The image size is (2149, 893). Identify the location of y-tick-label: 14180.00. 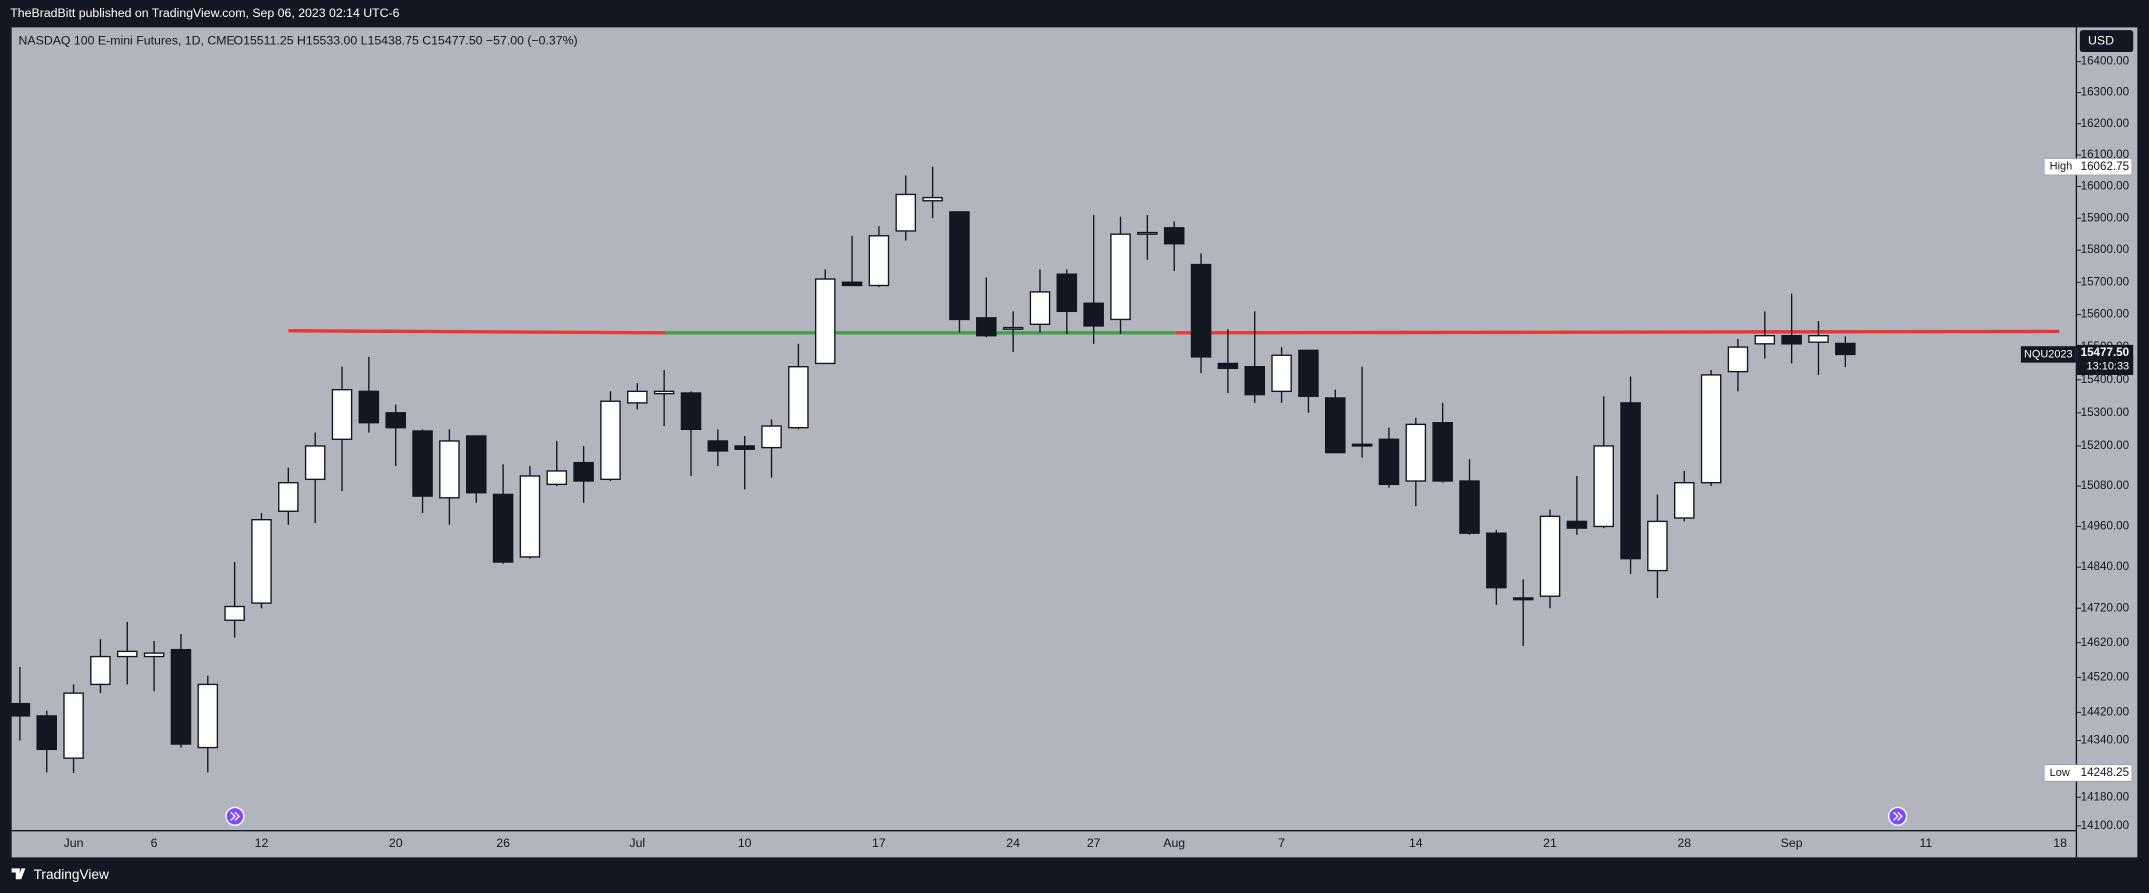
(2105, 796).